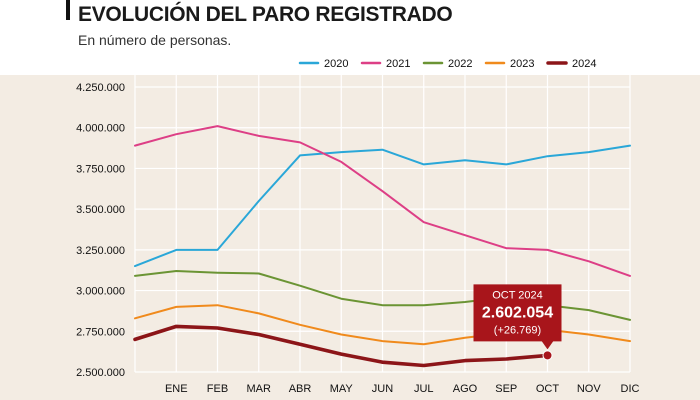  I want to click on title-accent-bar, so click(68, 10).